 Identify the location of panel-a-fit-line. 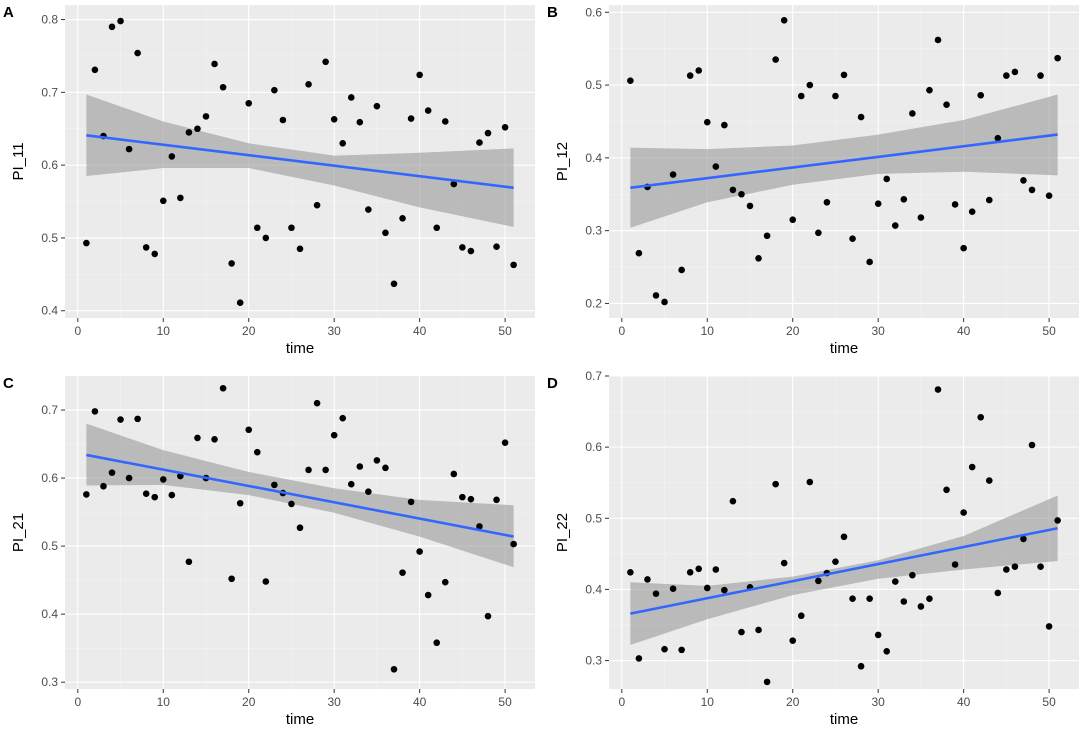
(300, 161).